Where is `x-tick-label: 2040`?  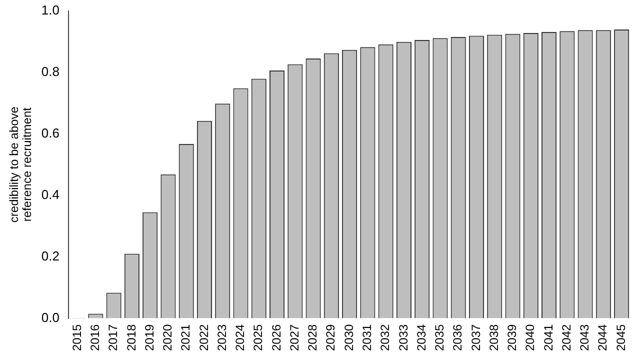
x-tick-label: 2040 is located at coordinates (530, 338).